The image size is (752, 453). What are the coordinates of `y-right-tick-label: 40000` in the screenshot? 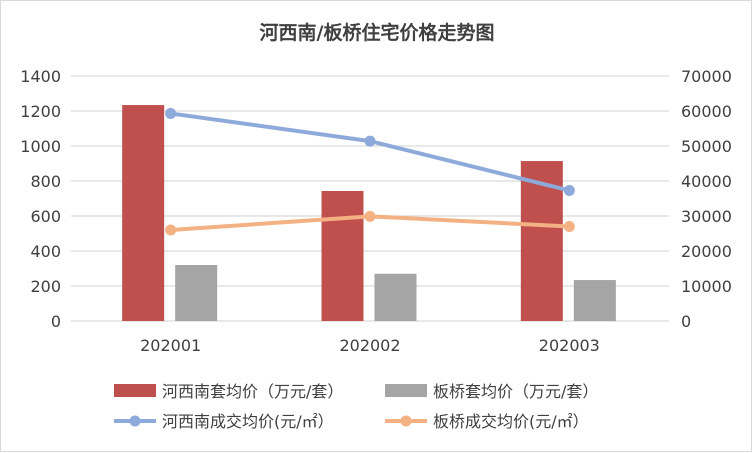 It's located at (706, 181).